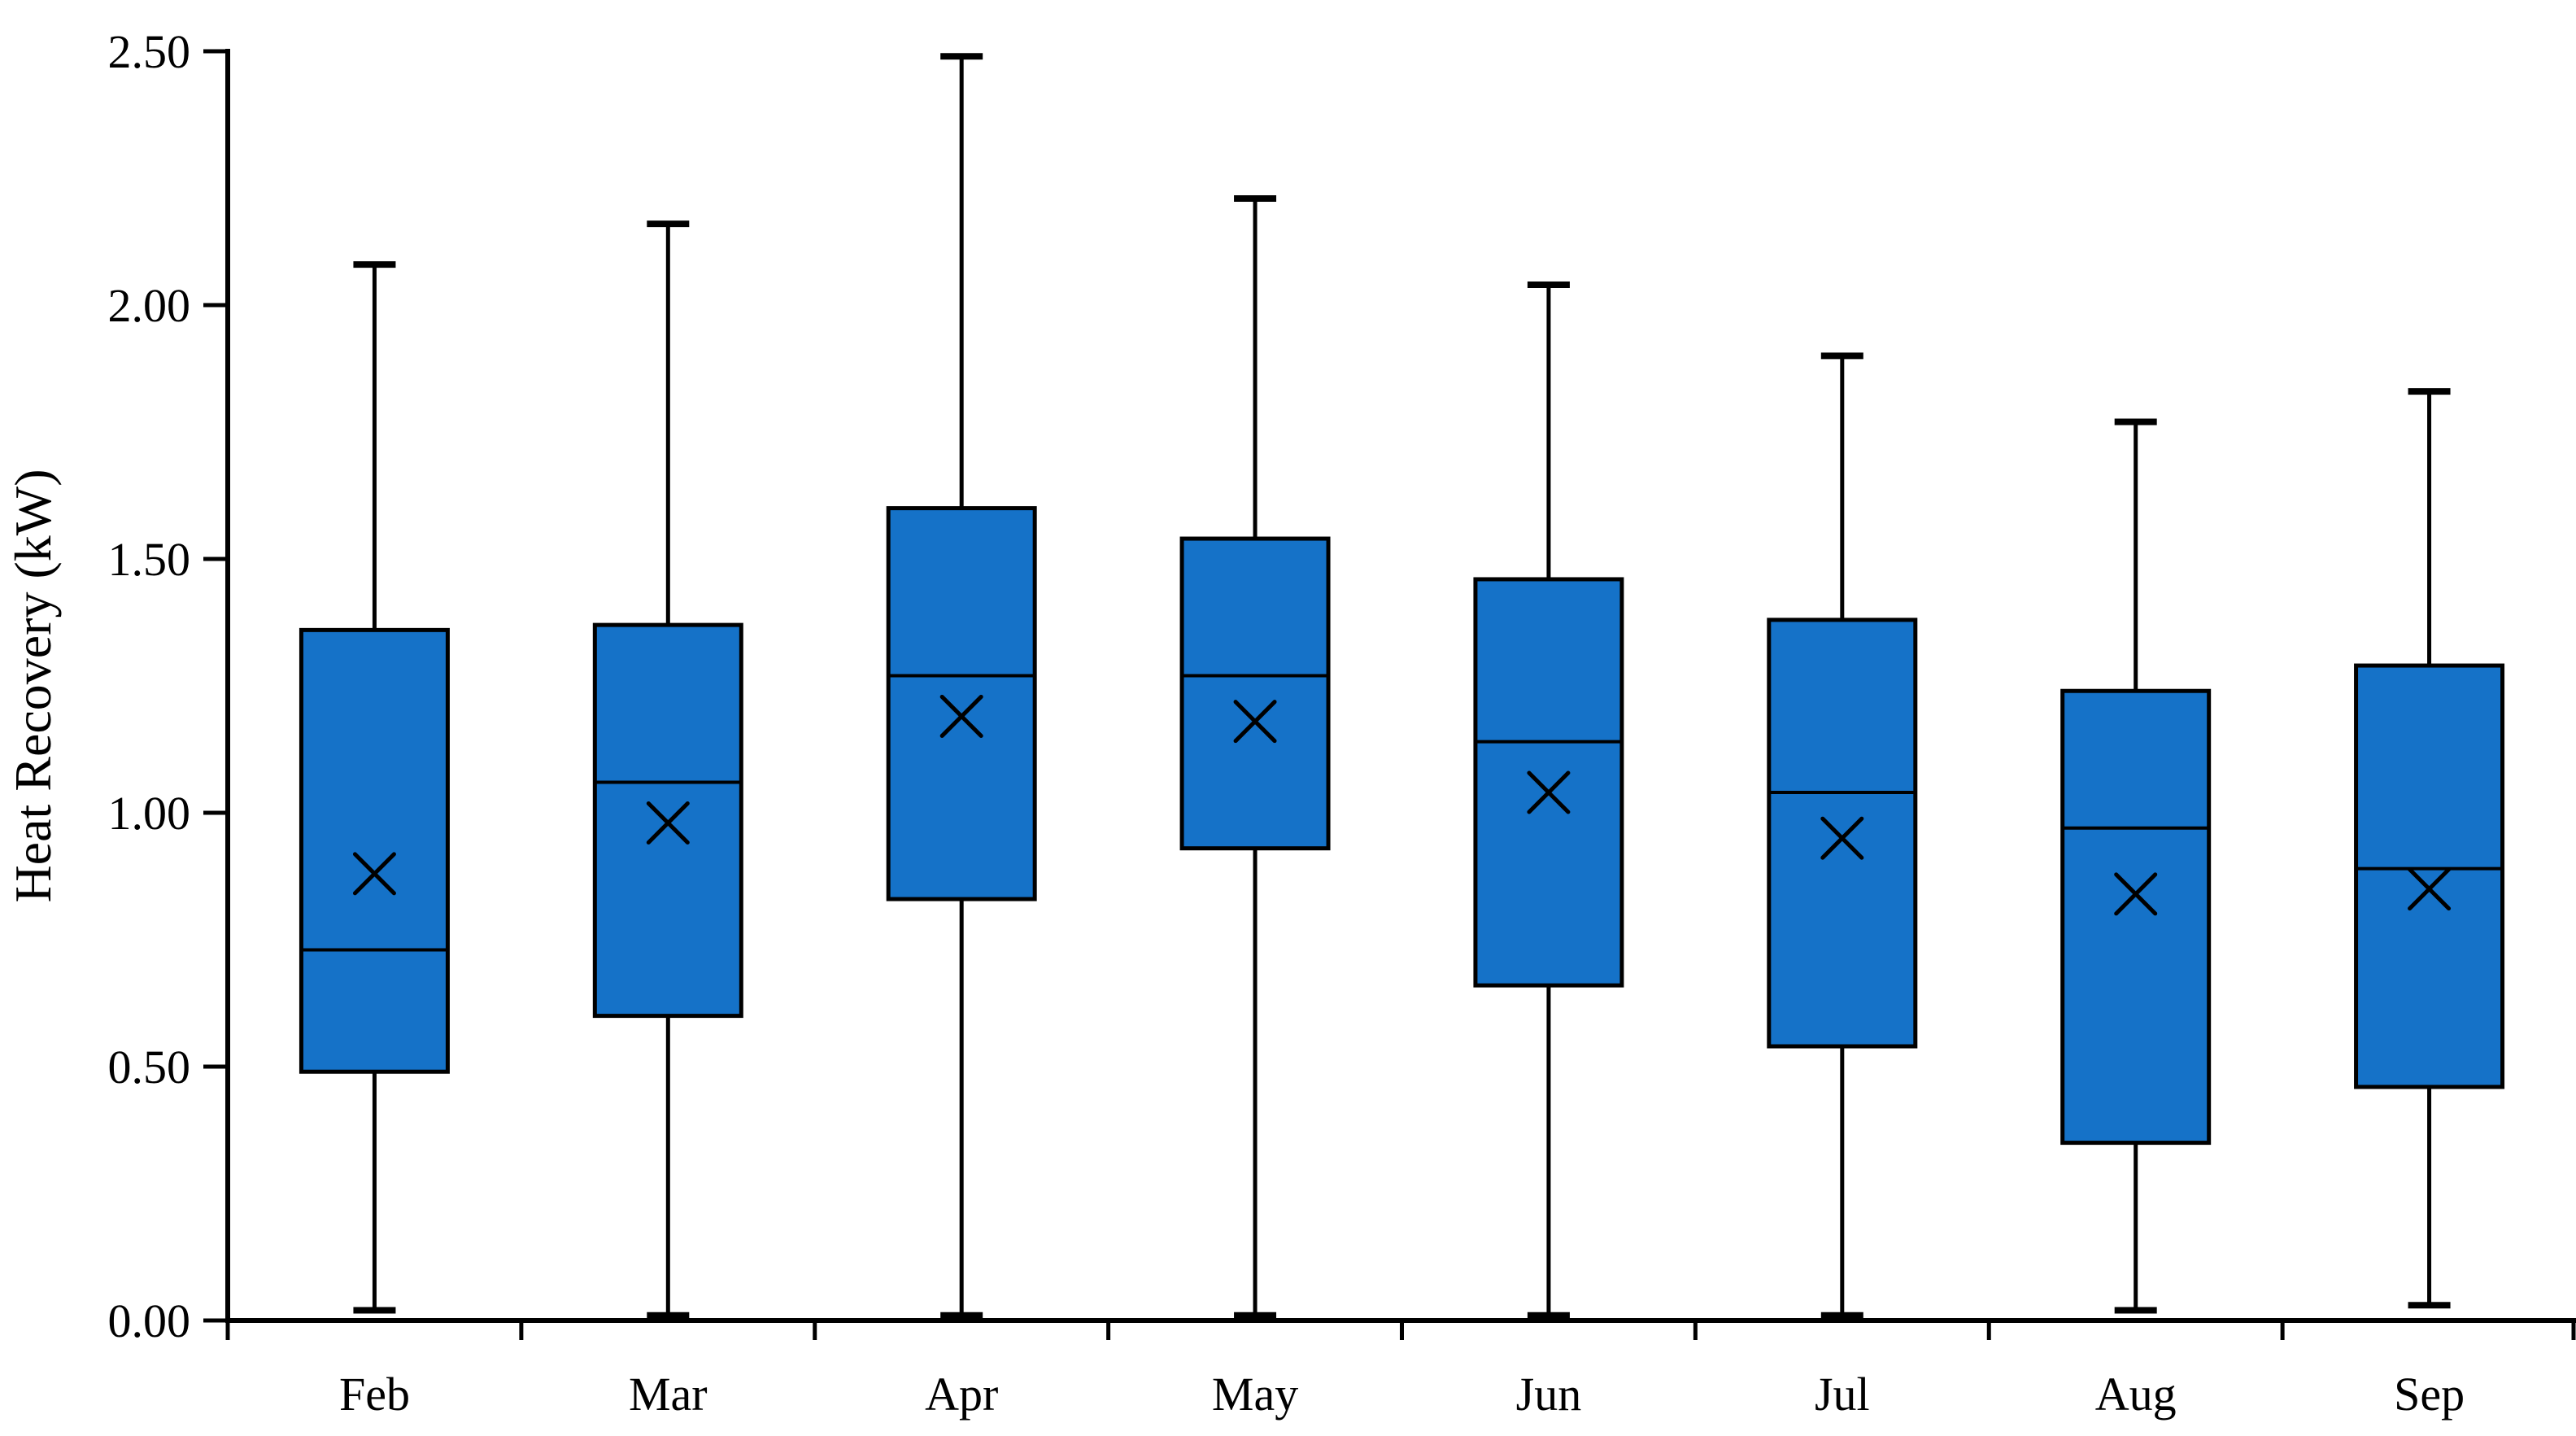  I want to click on x-category-label-mar: Mar, so click(668, 1394).